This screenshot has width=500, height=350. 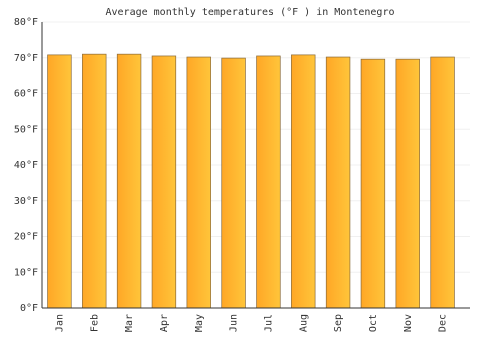 What do you see at coordinates (26, 58) in the screenshot?
I see `y-tick-label: 70°F` at bounding box center [26, 58].